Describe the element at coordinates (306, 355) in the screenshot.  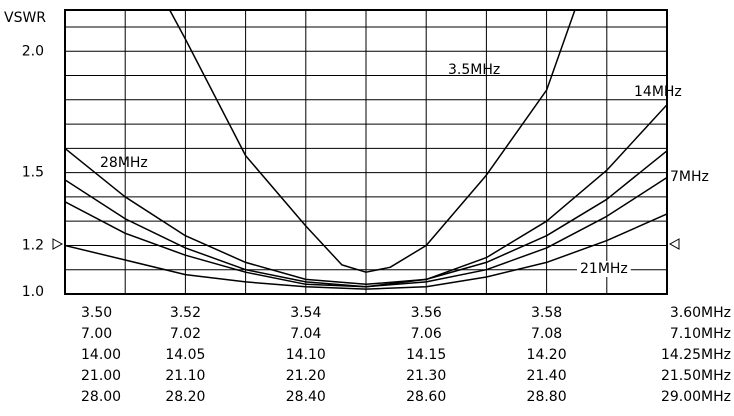
I see `x-tick-label: 14.10` at that location.